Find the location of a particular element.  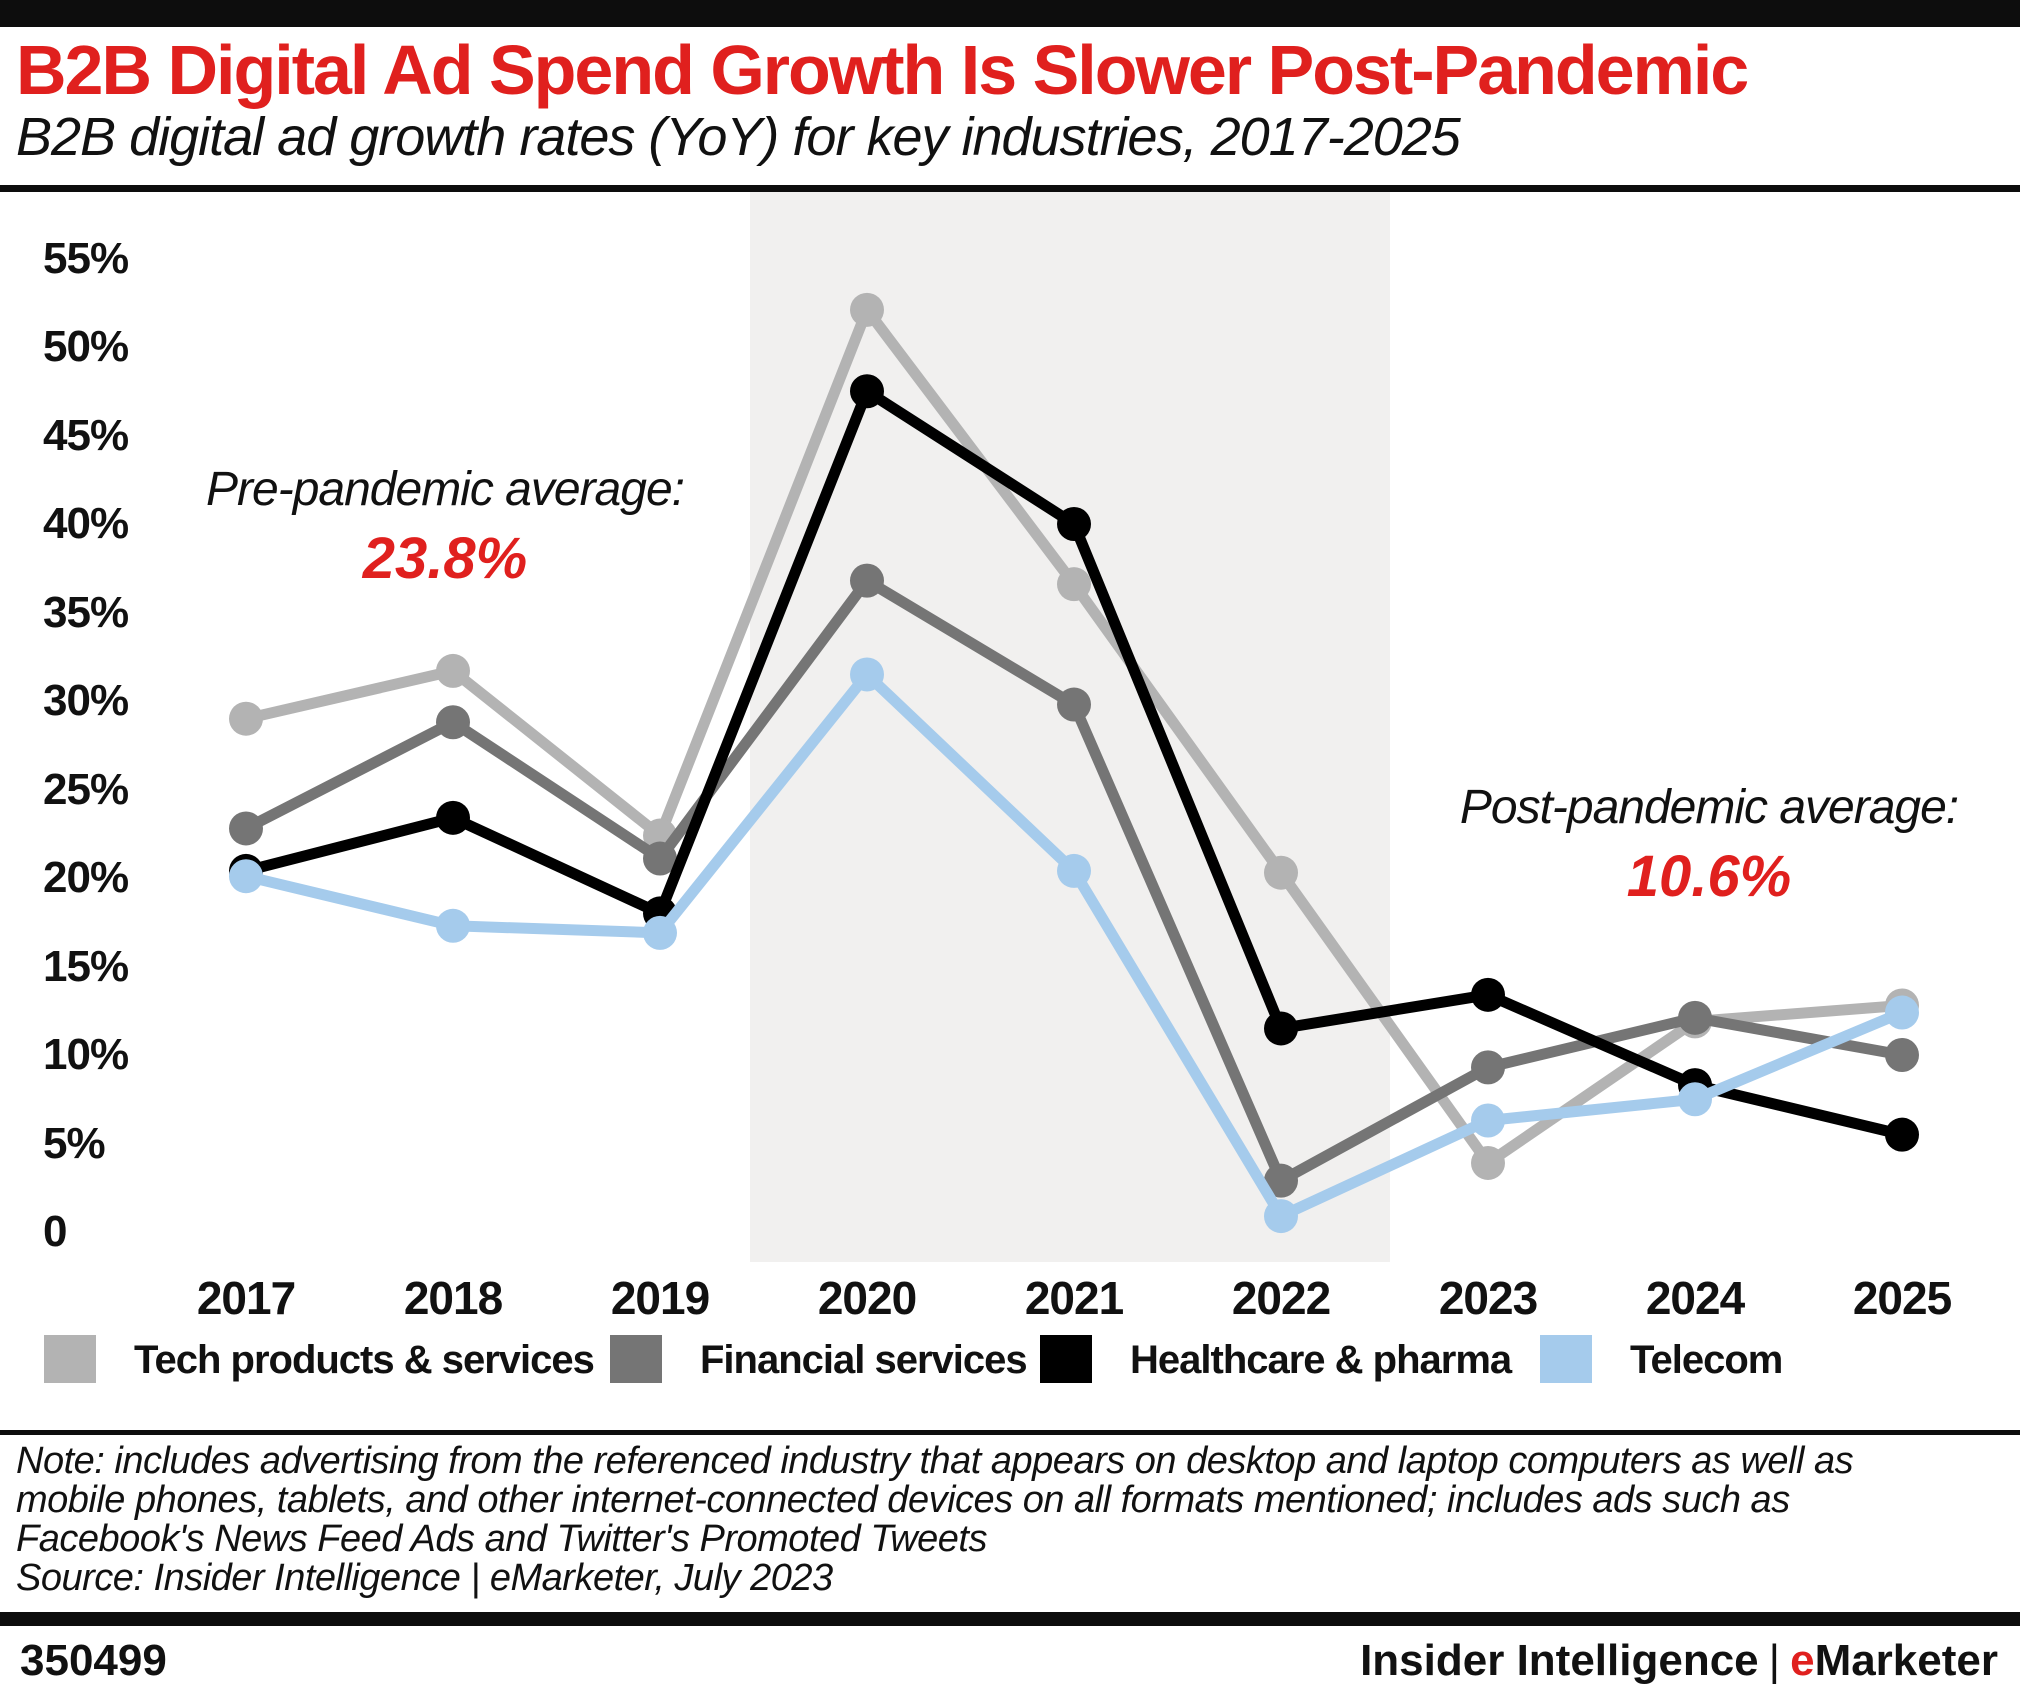

x-tick-label-2019: 2019 is located at coordinates (660, 1298).